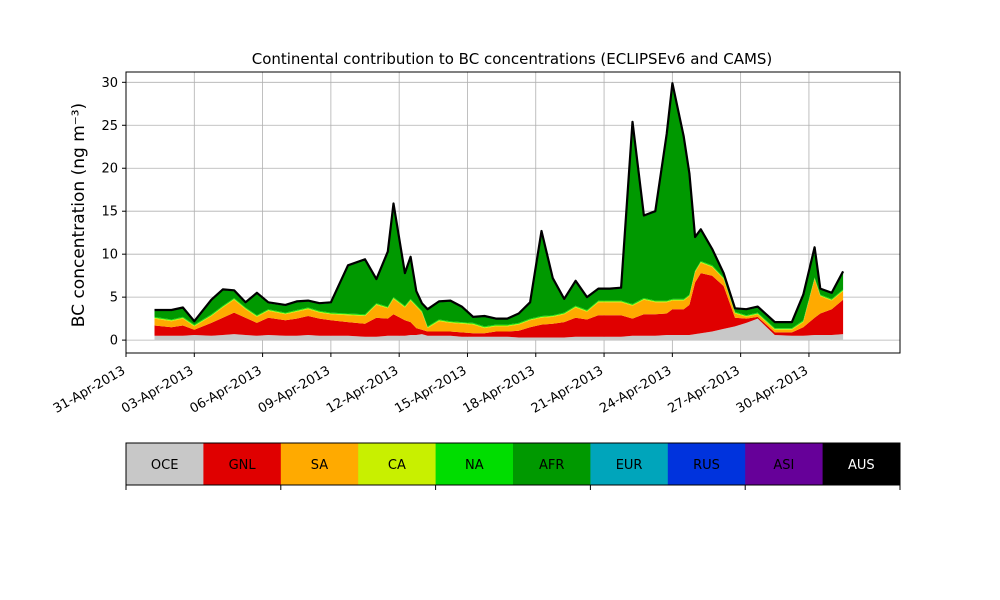  I want to click on area-oce, so click(499, 329).